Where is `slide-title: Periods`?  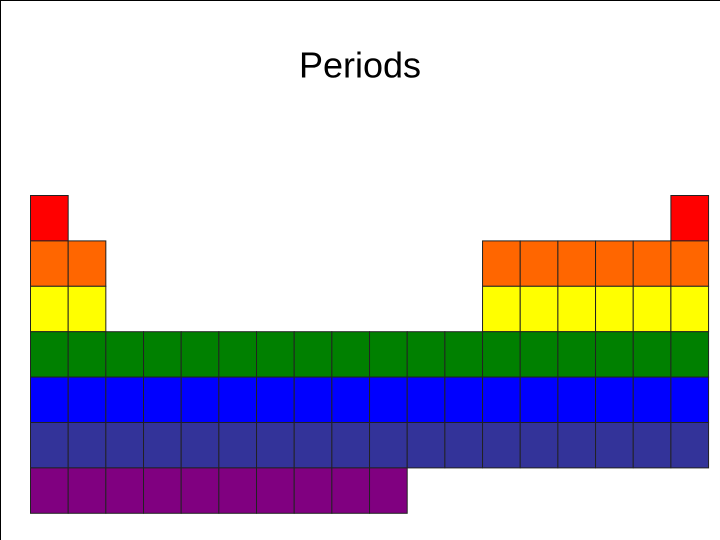
slide-title: Periods is located at coordinates (360, 65).